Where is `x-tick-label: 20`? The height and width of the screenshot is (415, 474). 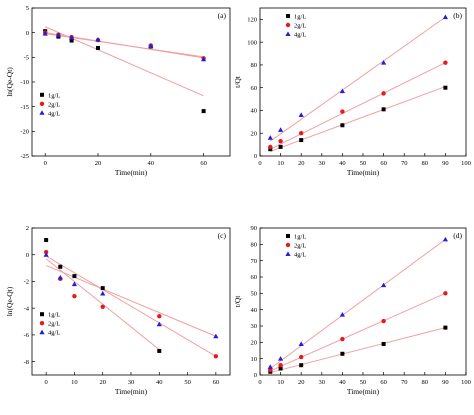
x-tick-label: 20 is located at coordinates (301, 163).